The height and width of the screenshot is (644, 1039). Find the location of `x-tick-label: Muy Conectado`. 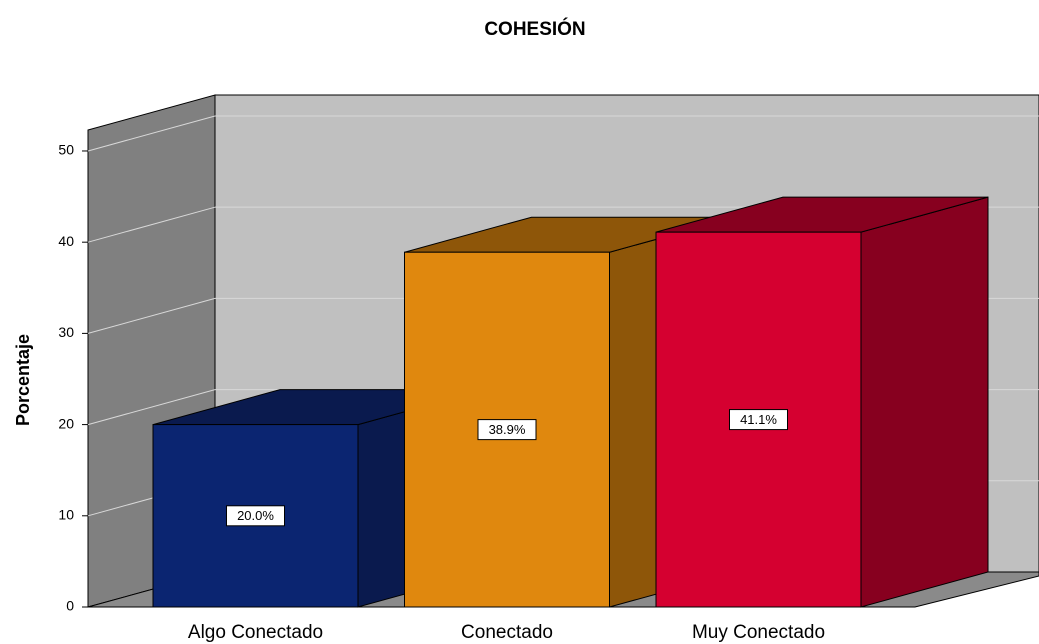

x-tick-label: Muy Conectado is located at coordinates (758, 632).